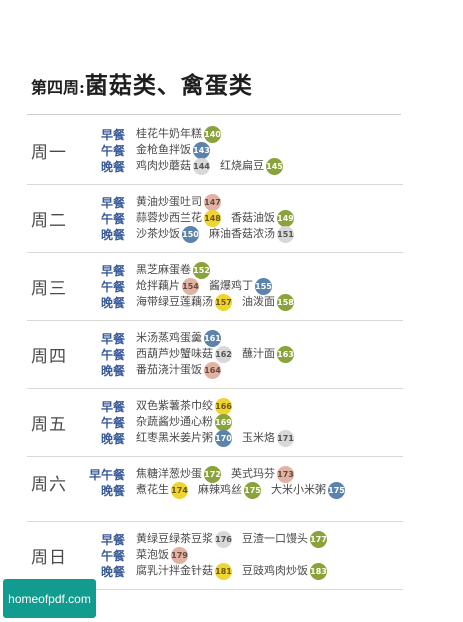  I want to click on dish-name: 蒜蓉炒西兰花, so click(169, 217).